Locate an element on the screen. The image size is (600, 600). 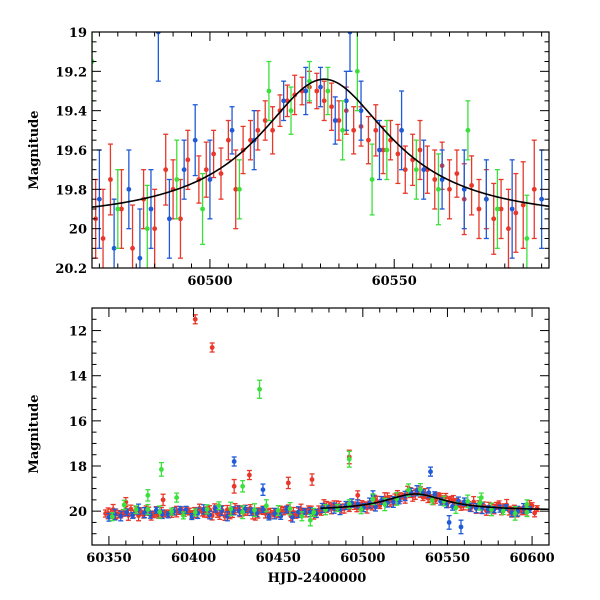
bottom-x-axis-label: HJD-2400000 is located at coordinates (317, 578).